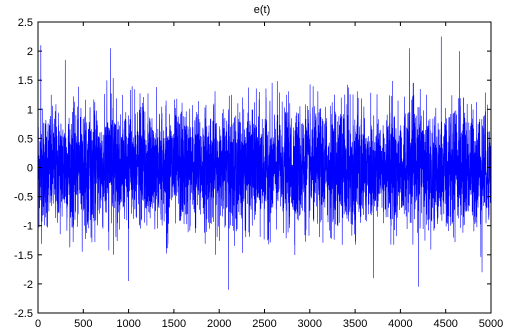 This screenshot has height=331, width=505. Describe the element at coordinates (25, 81) in the screenshot. I see `y-tick-label: 1.5` at that location.